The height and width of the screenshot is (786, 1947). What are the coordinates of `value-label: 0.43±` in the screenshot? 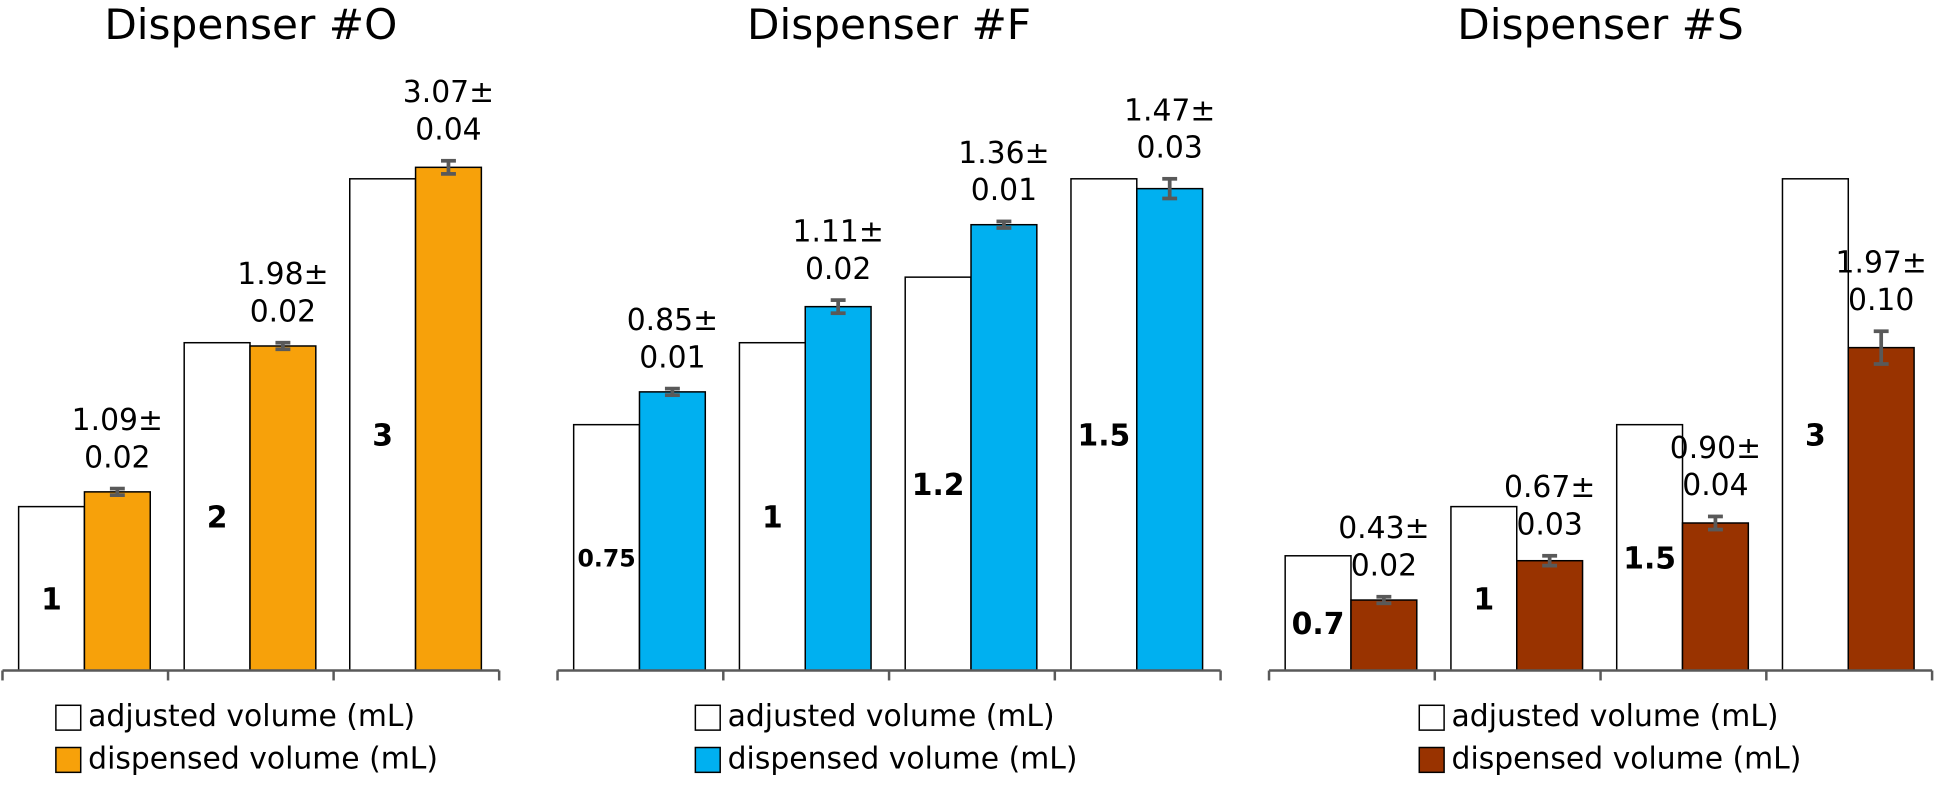 It's located at (1383, 528).